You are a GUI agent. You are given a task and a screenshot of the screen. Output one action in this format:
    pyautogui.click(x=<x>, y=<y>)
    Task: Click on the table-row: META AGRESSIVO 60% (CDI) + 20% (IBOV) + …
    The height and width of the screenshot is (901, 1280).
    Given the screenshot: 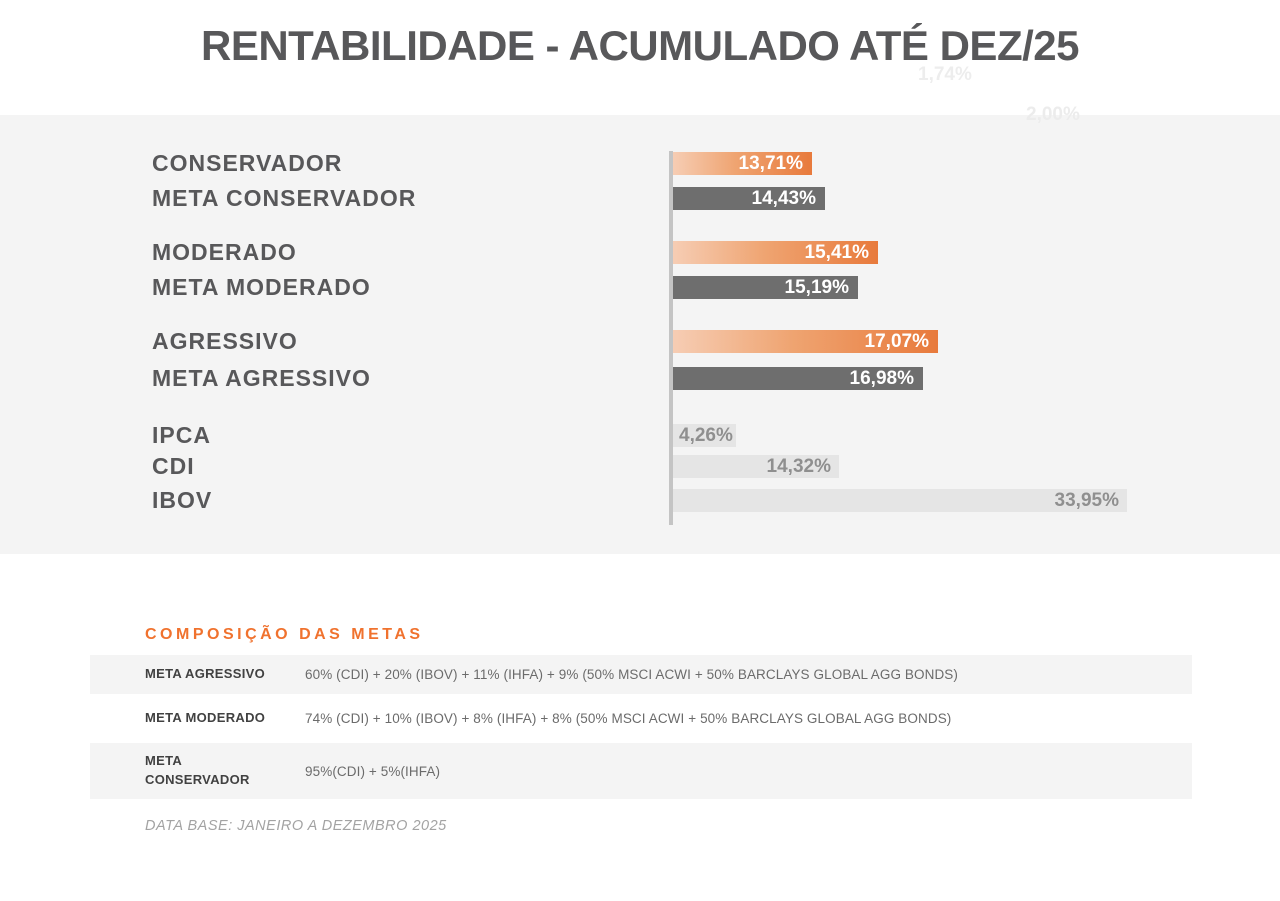 What is the action you would take?
    pyautogui.click(x=641, y=674)
    